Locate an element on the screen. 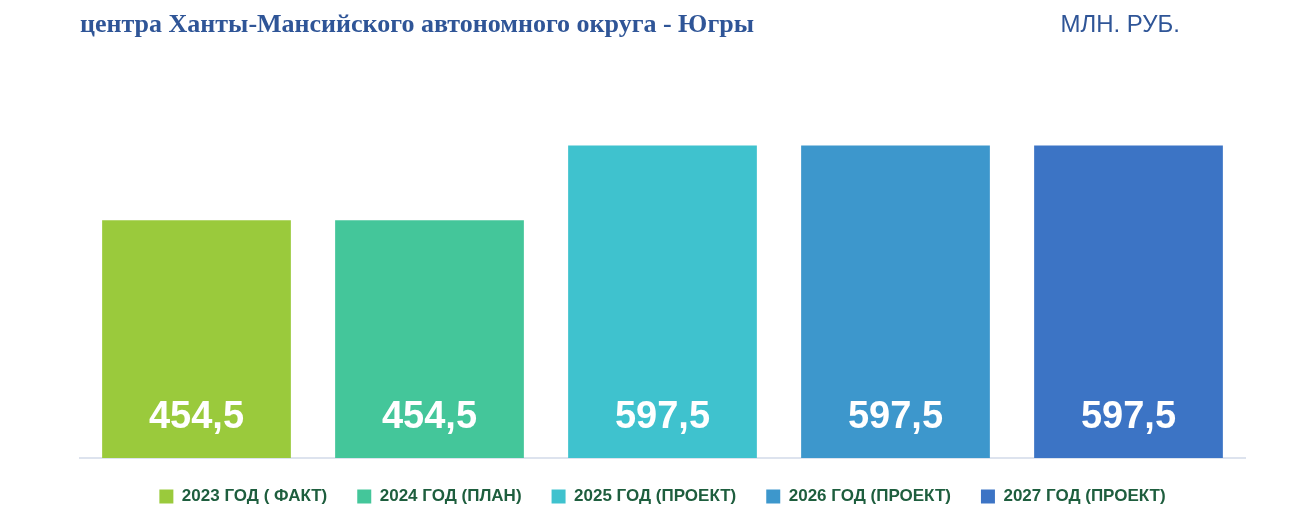 This screenshot has height=515, width=1306. legend-label: 2027 ГОД (ПРОЕКТ) is located at coordinates (1084, 496).